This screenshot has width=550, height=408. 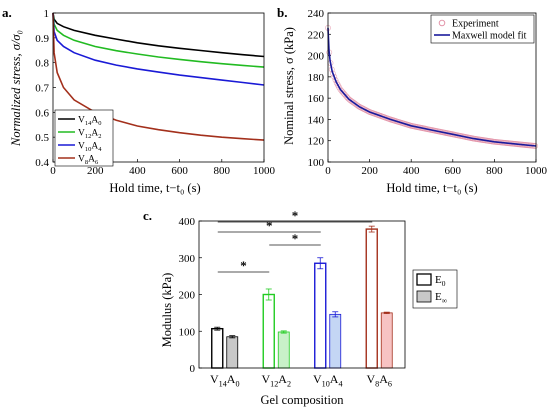 I want to click on panel-a-x-tick-label: 200, so click(x=95, y=171).